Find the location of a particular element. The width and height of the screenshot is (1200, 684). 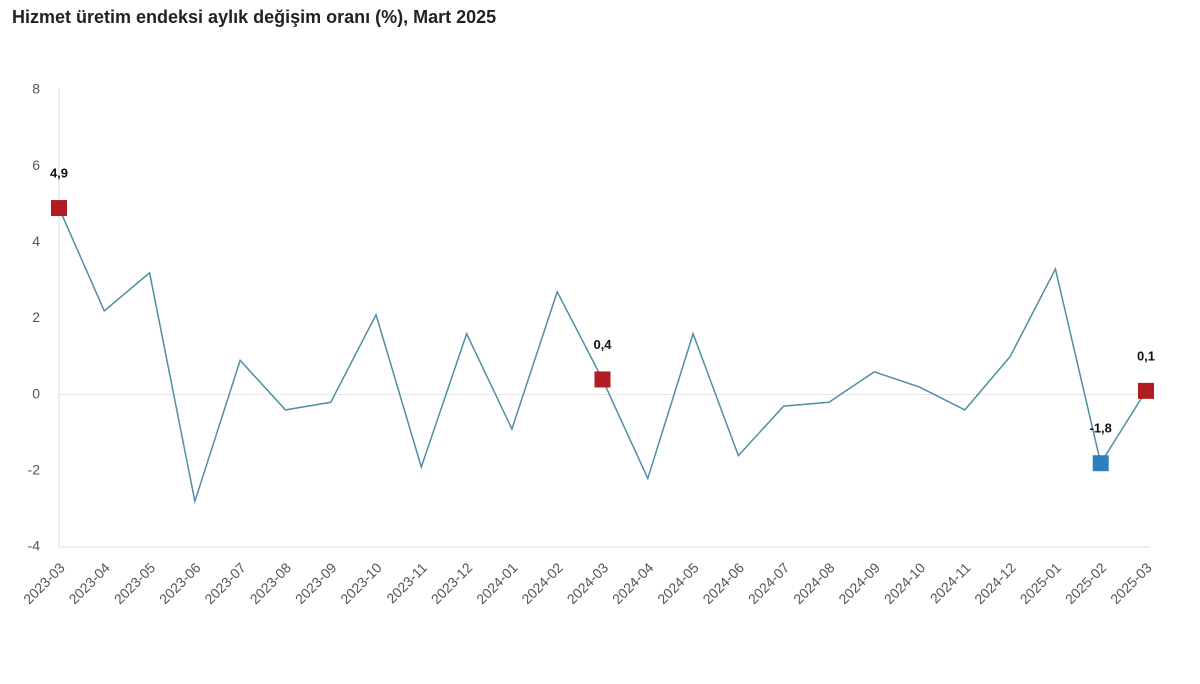

y-tick-label: -2 is located at coordinates (34, 470).